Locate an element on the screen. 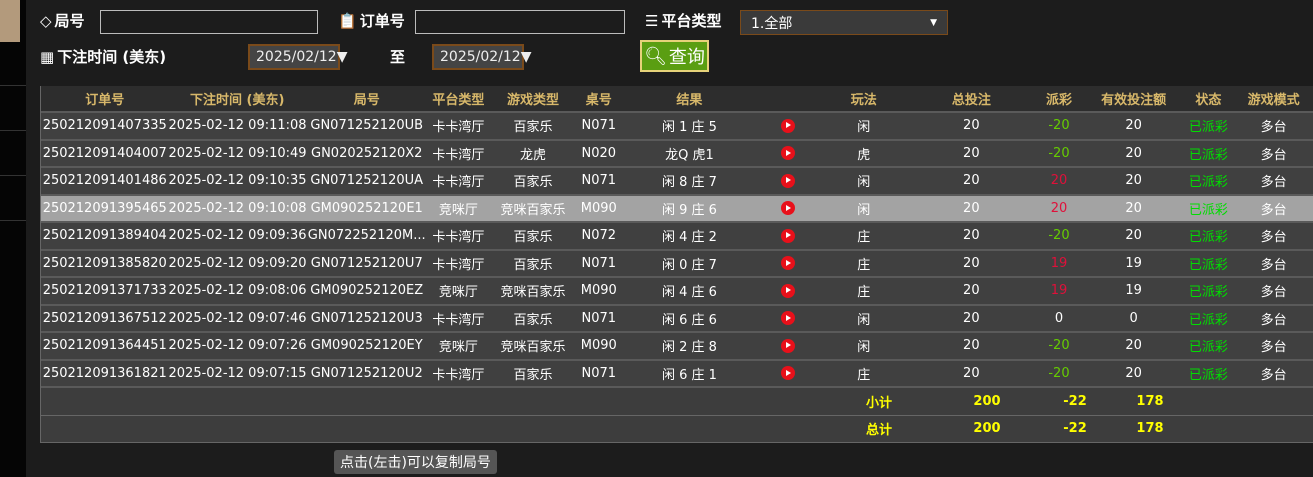 This screenshot has width=1313, height=477. platform-select: 1.全部 ▼ is located at coordinates (844, 22).